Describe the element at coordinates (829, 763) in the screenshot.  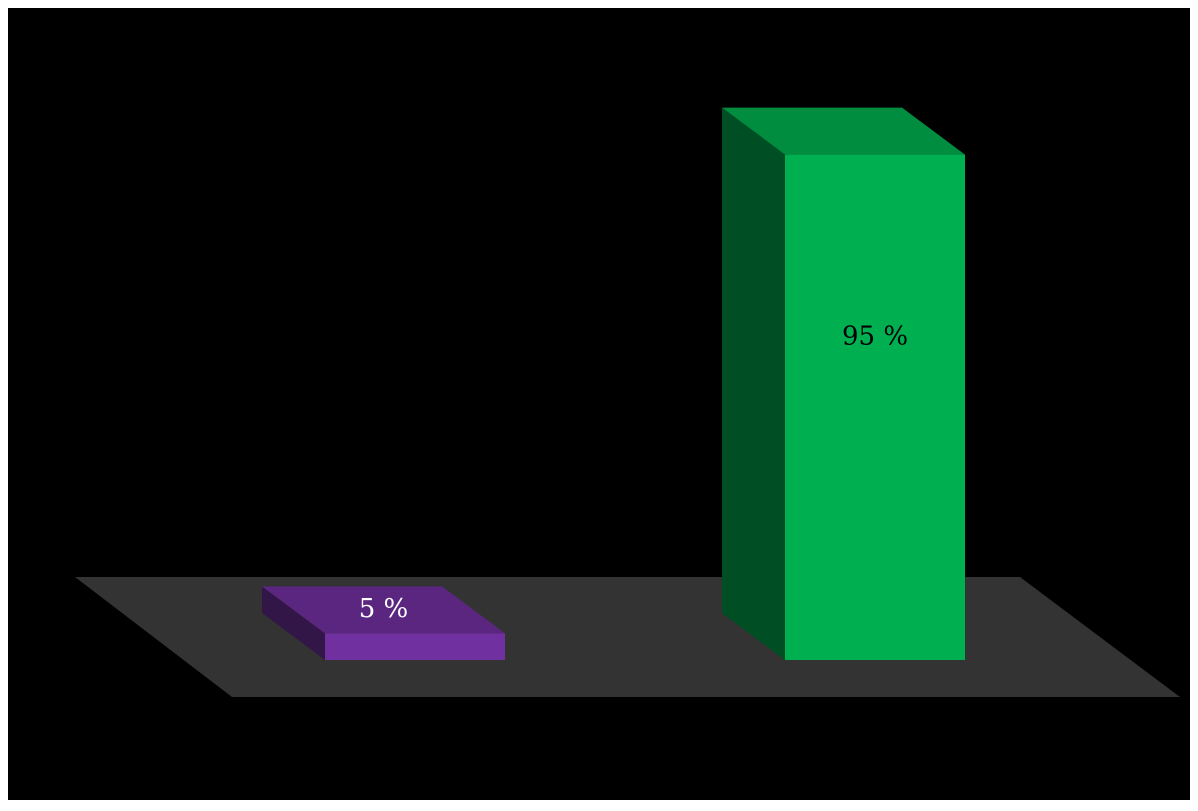
I see `x-tick-label: زانکۆ حکومییەکان` at that location.